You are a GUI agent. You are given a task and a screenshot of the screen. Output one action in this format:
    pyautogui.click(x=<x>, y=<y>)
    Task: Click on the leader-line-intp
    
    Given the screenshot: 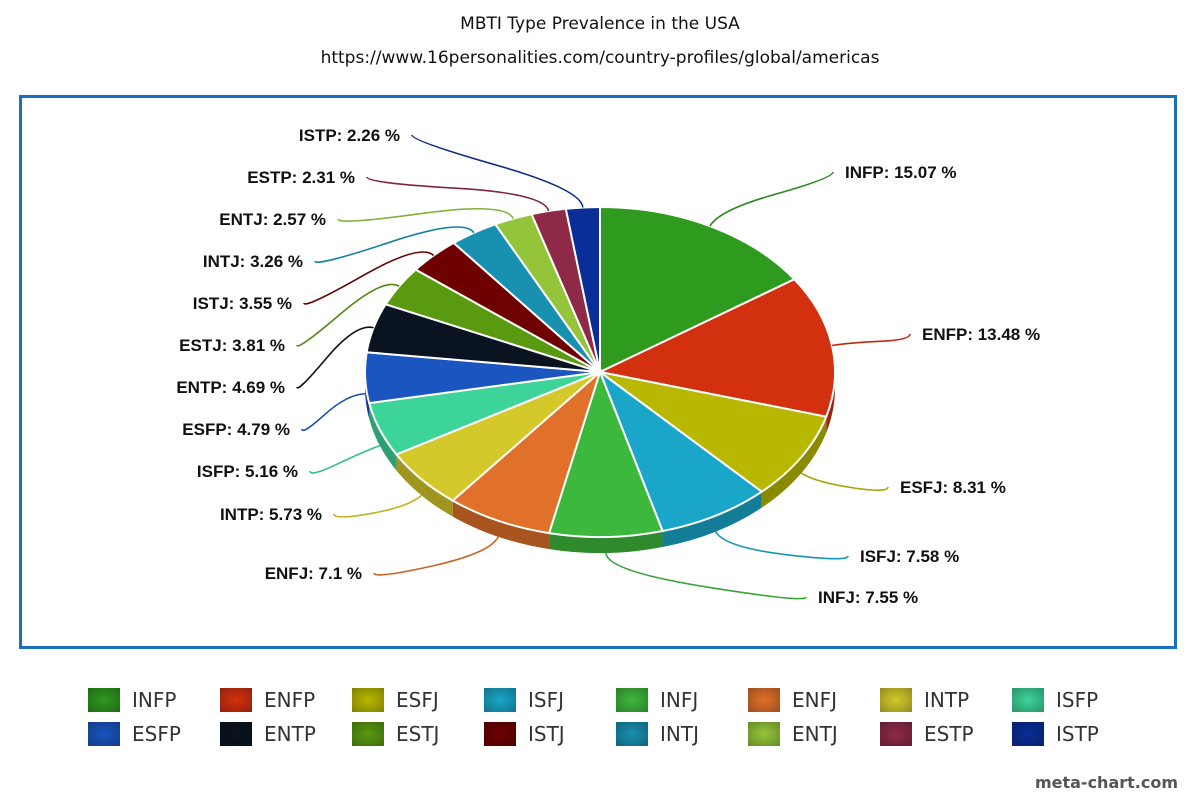 What is the action you would take?
    pyautogui.click(x=378, y=506)
    